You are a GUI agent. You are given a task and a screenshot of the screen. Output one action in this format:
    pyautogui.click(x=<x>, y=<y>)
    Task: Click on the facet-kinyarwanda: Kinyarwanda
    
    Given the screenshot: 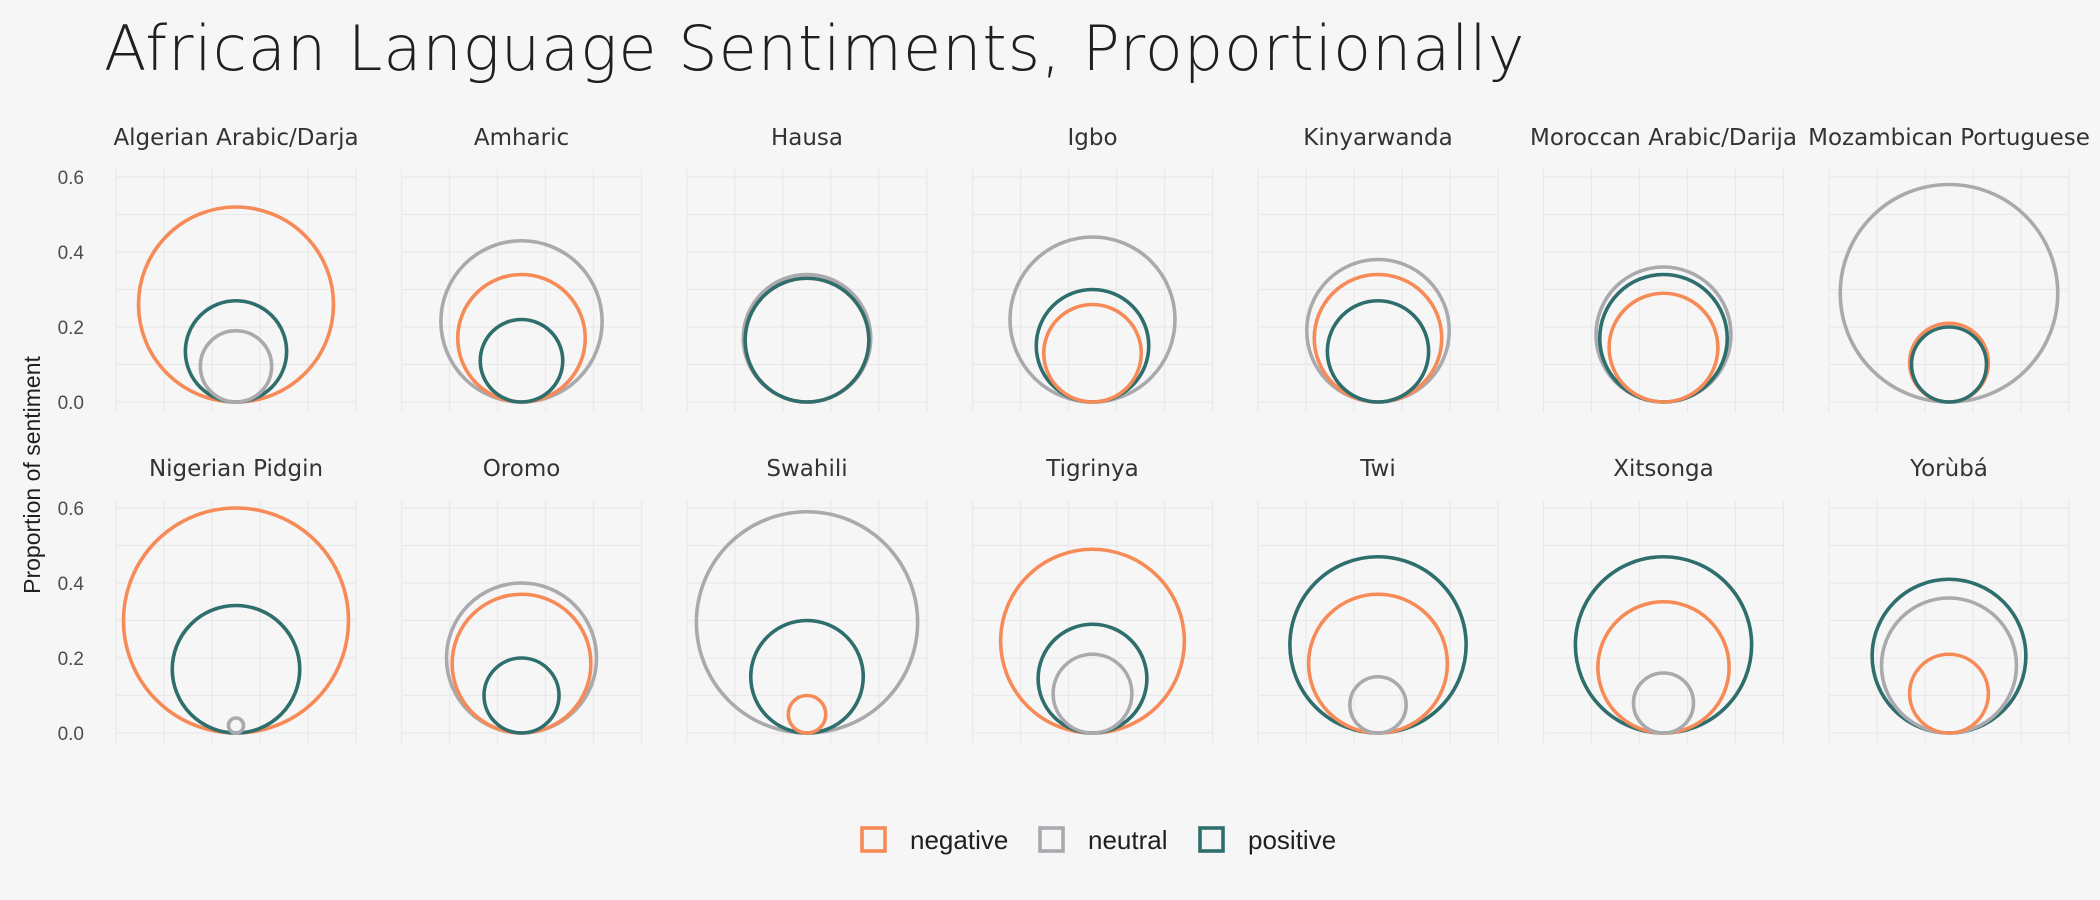 What is the action you would take?
    pyautogui.click(x=1378, y=268)
    